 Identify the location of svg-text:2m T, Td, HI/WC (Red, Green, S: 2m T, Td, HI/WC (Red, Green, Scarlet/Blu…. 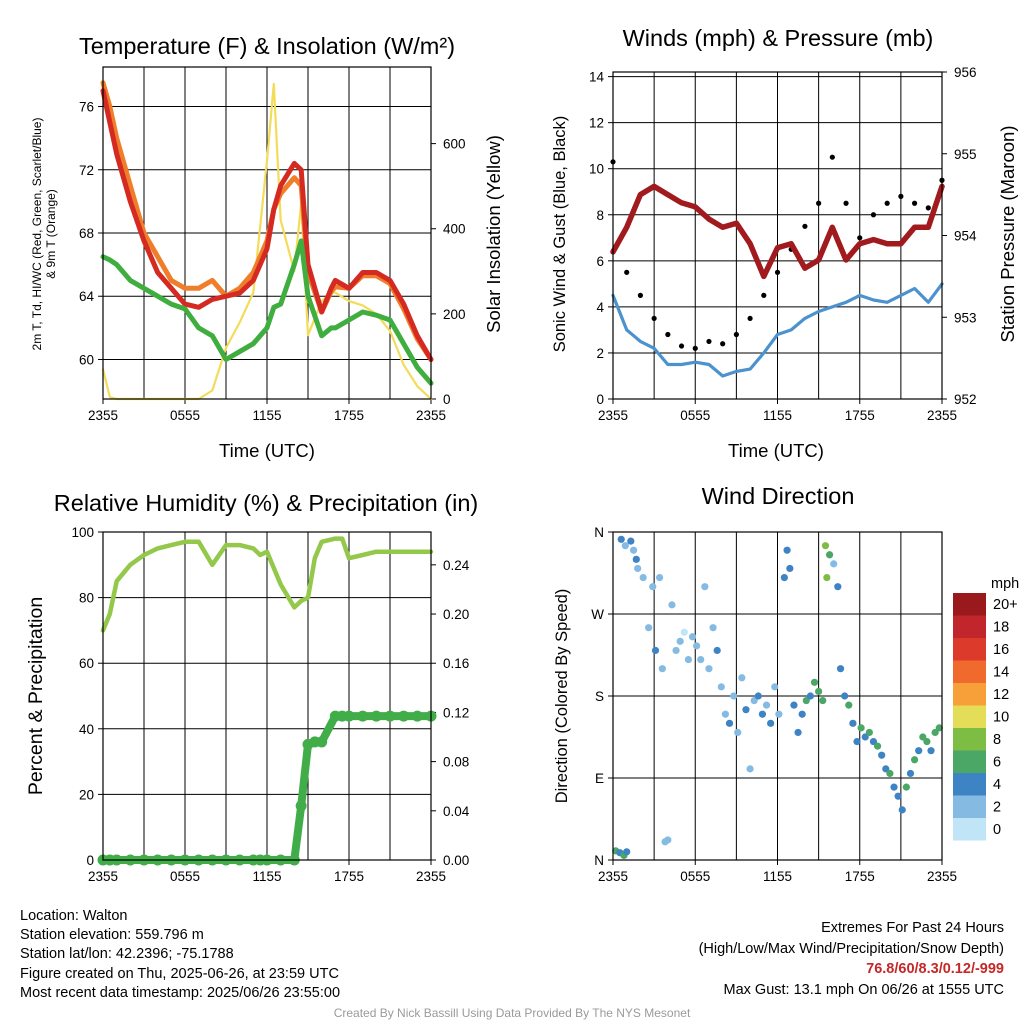
(37, 234).